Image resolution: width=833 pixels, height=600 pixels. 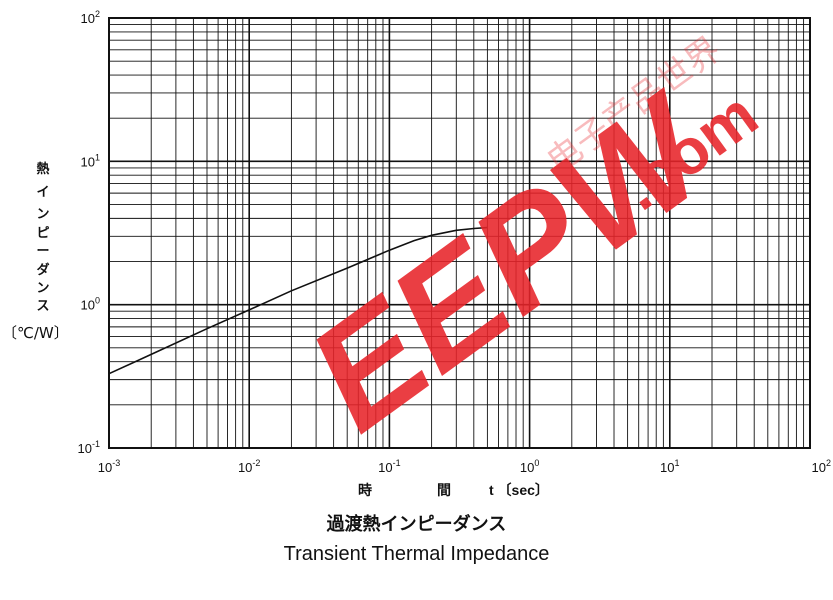 I want to click on y-tick-label: 10⁻¹, so click(x=89, y=447).